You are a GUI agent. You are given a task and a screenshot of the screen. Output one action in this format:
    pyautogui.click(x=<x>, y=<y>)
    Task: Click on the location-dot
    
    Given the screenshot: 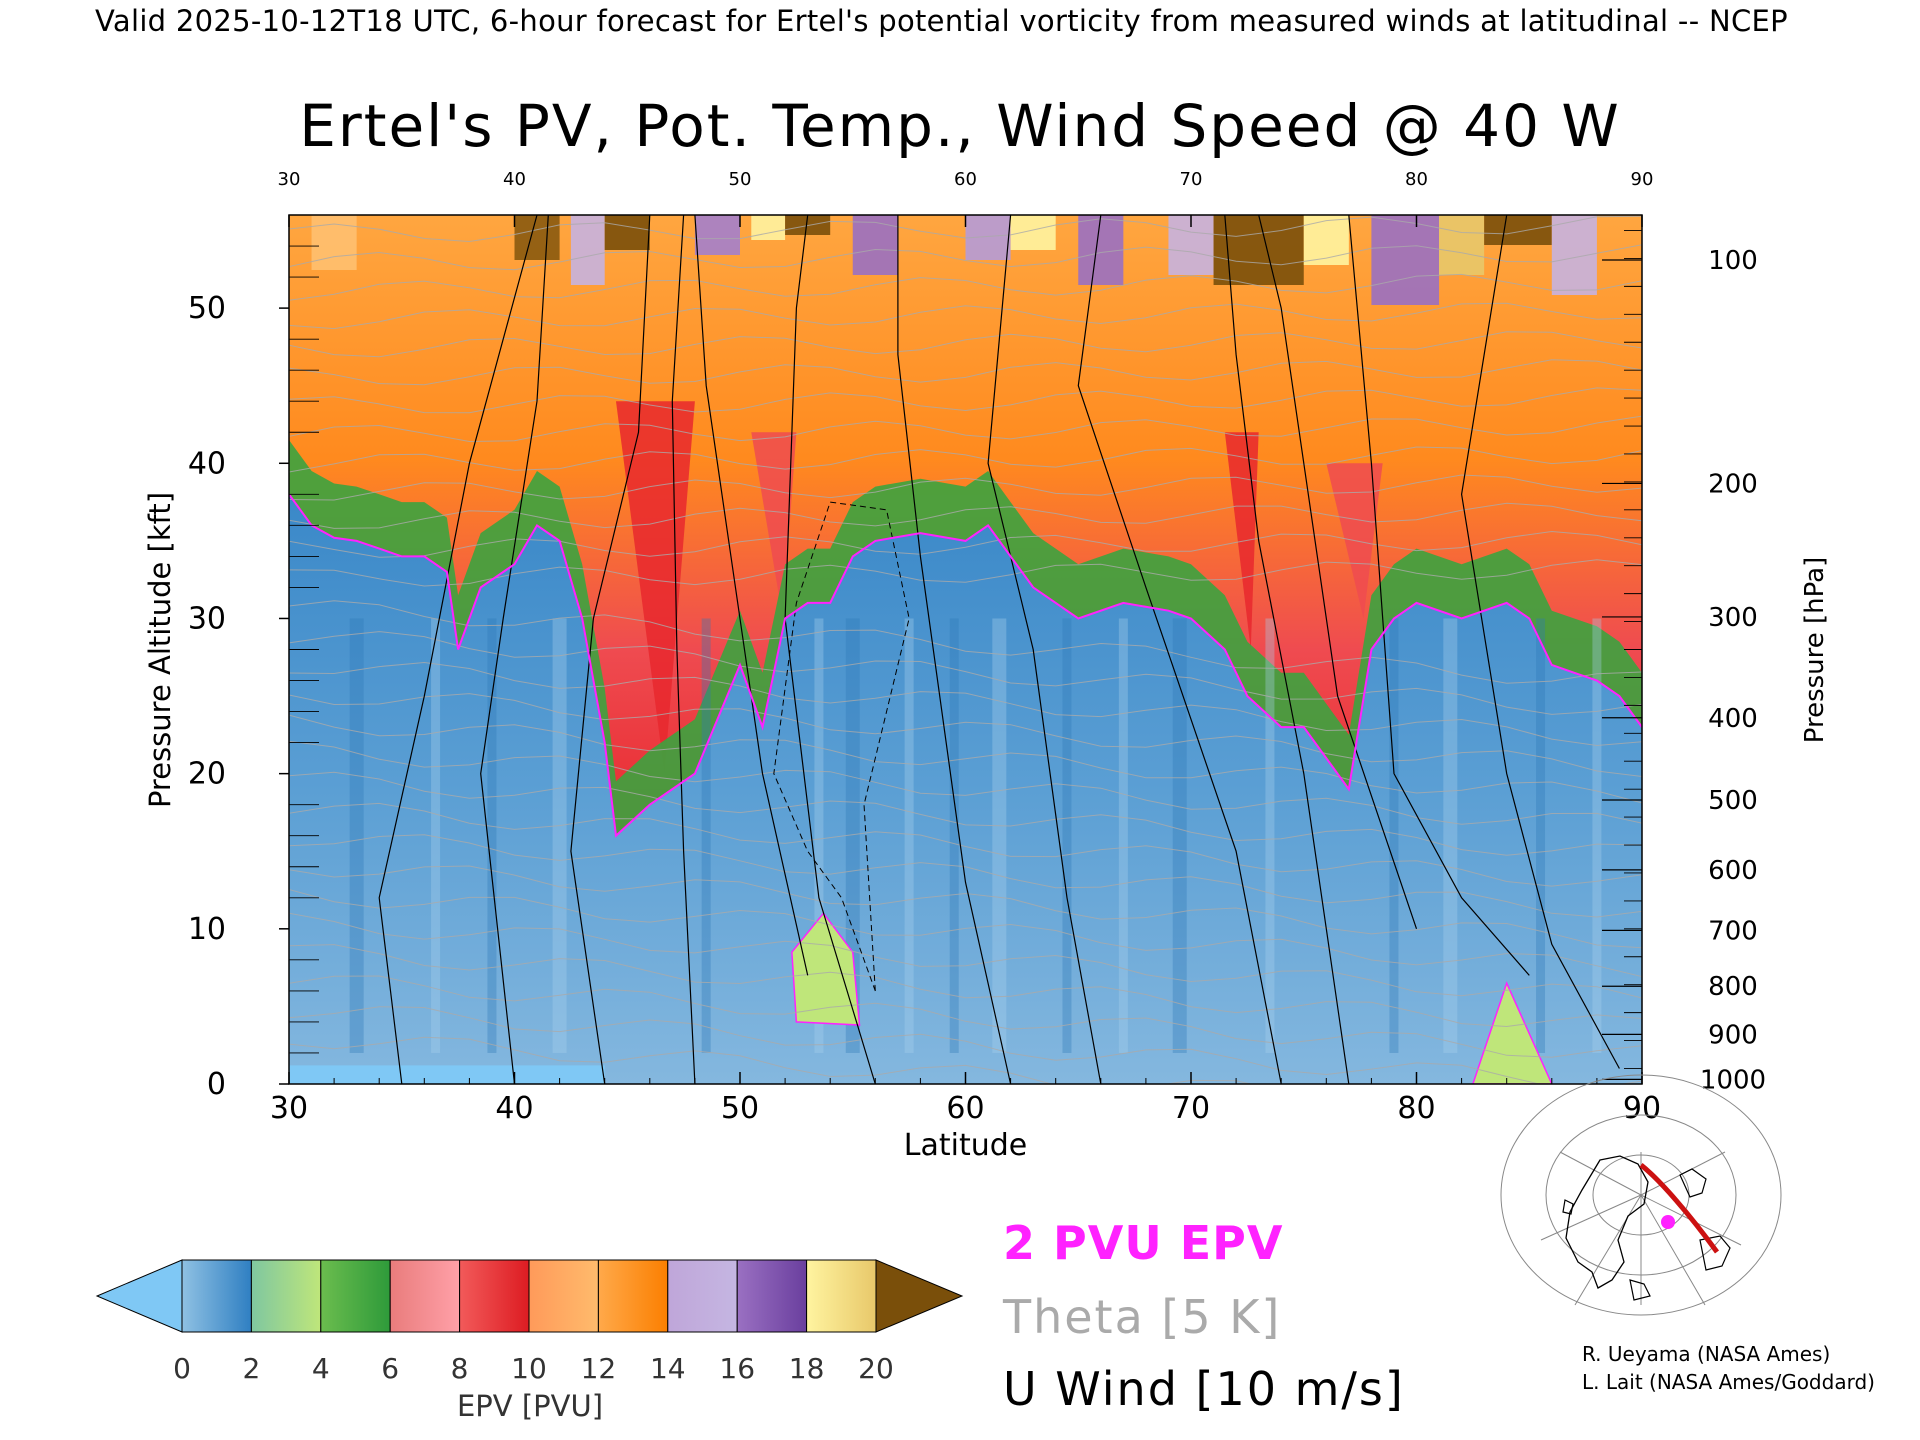 What is the action you would take?
    pyautogui.click(x=1668, y=1222)
    